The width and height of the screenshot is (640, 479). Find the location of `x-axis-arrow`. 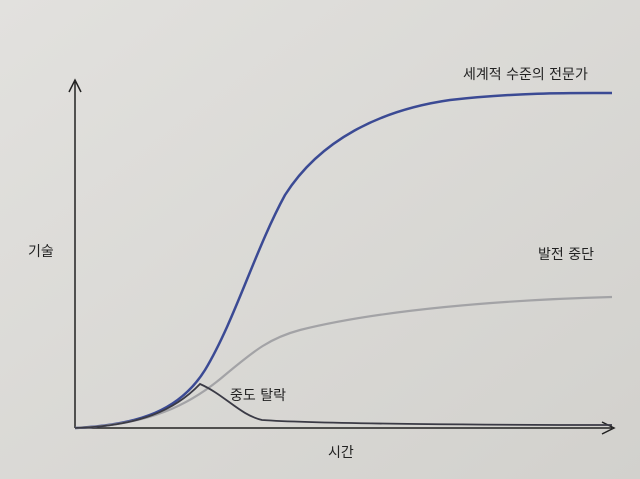

x-axis-arrow is located at coordinates (608, 428).